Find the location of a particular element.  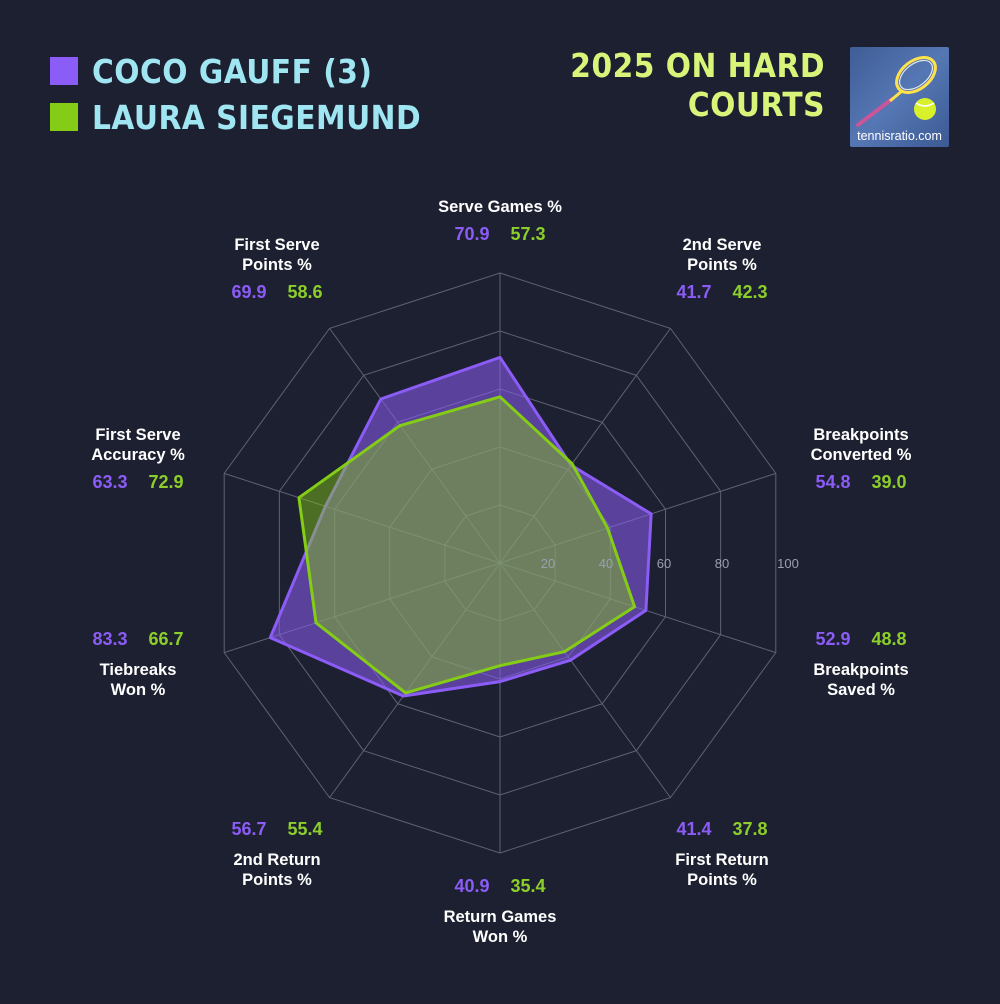

value-label-siegemund: 72.9 is located at coordinates (165, 482).